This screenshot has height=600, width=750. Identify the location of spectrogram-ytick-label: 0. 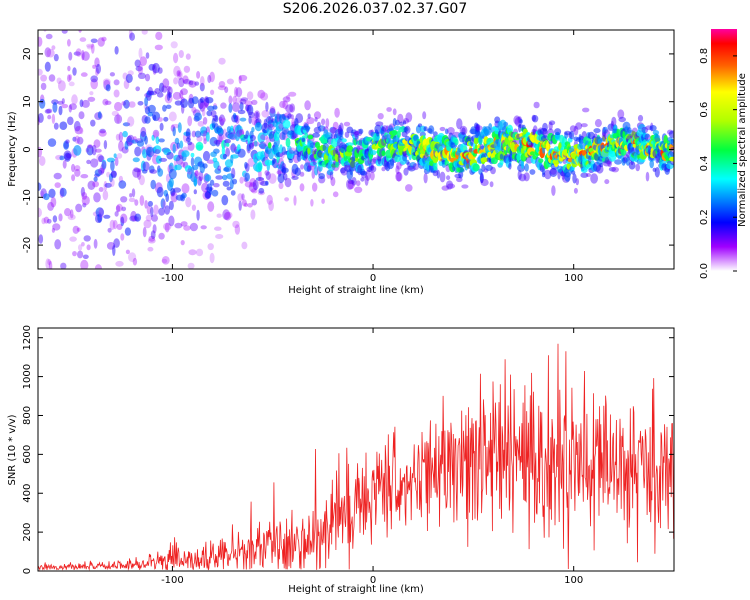
(27, 149).